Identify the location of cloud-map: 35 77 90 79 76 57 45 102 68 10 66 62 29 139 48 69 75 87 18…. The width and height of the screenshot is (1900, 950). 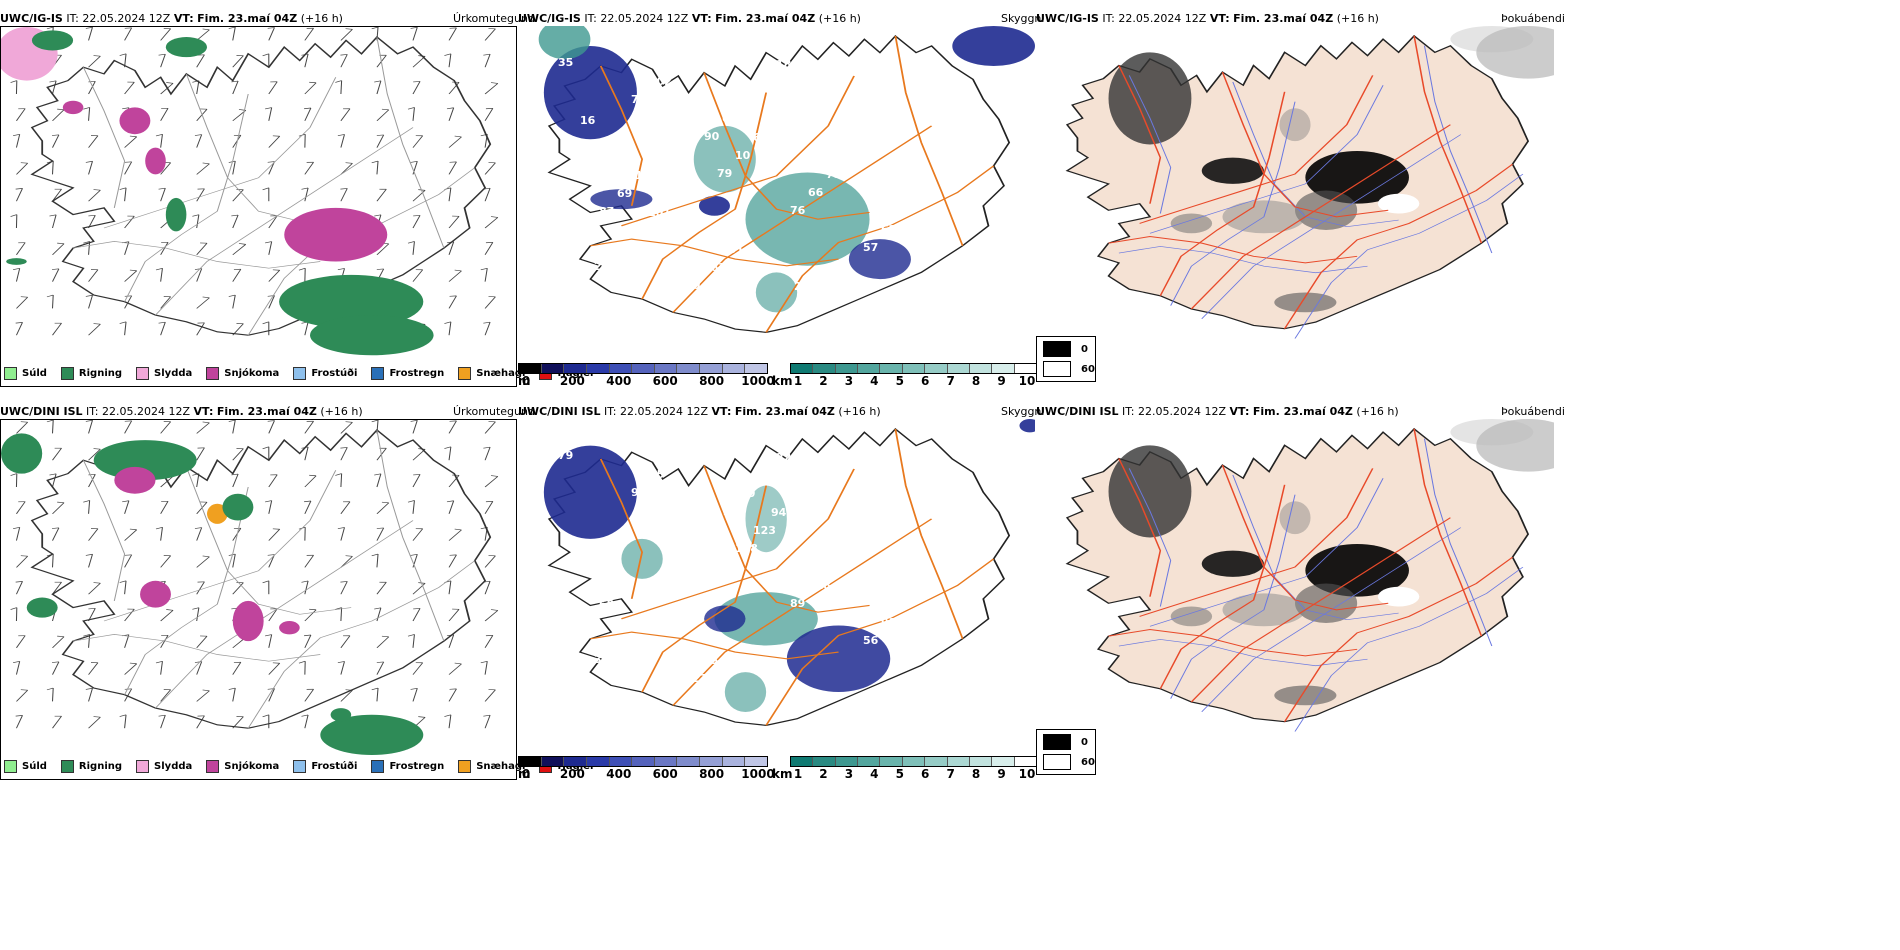
(776, 192).